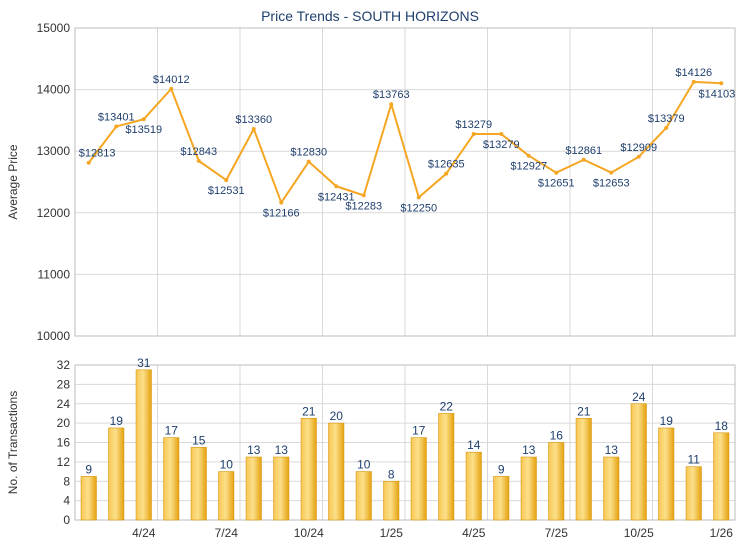 This screenshot has height=555, width=740. What do you see at coordinates (64, 462) in the screenshot?
I see `transactions-y-tick-label: 12` at bounding box center [64, 462].